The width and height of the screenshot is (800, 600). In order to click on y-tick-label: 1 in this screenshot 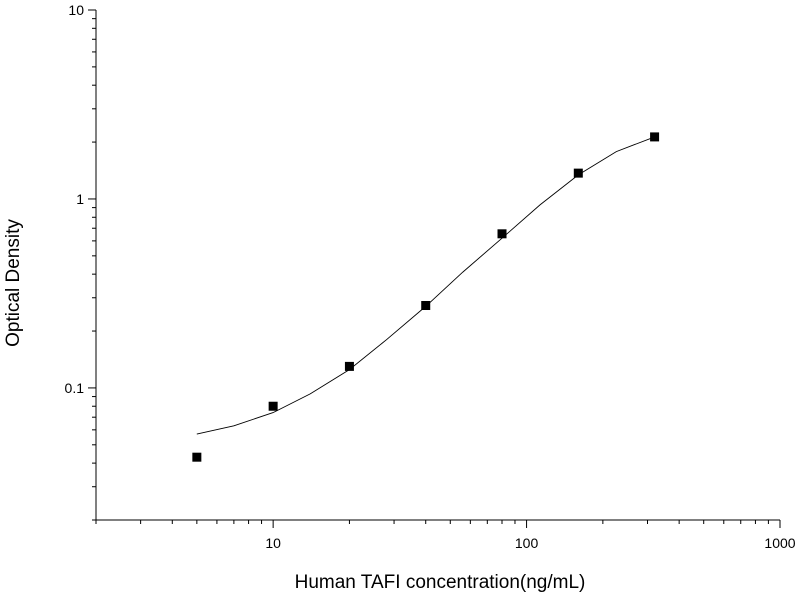, I will do `click(80, 199)`.